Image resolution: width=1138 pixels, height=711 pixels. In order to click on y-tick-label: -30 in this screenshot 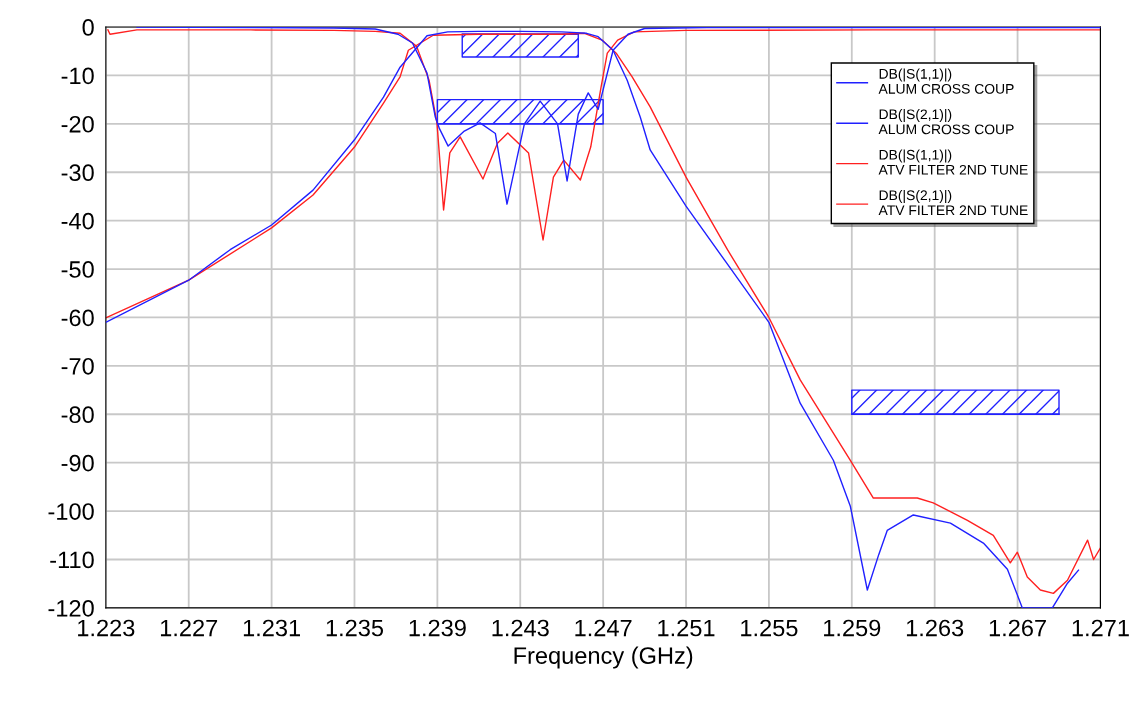, I will do `click(77, 173)`.